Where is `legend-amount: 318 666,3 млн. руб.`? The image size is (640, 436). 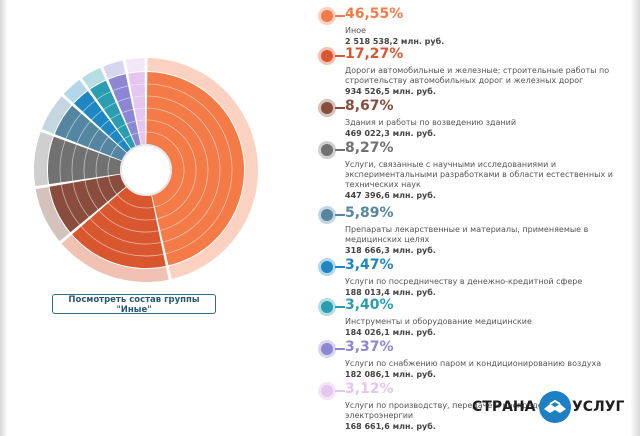
legend-amount: 318 666,3 млн. руб. is located at coordinates (390, 250).